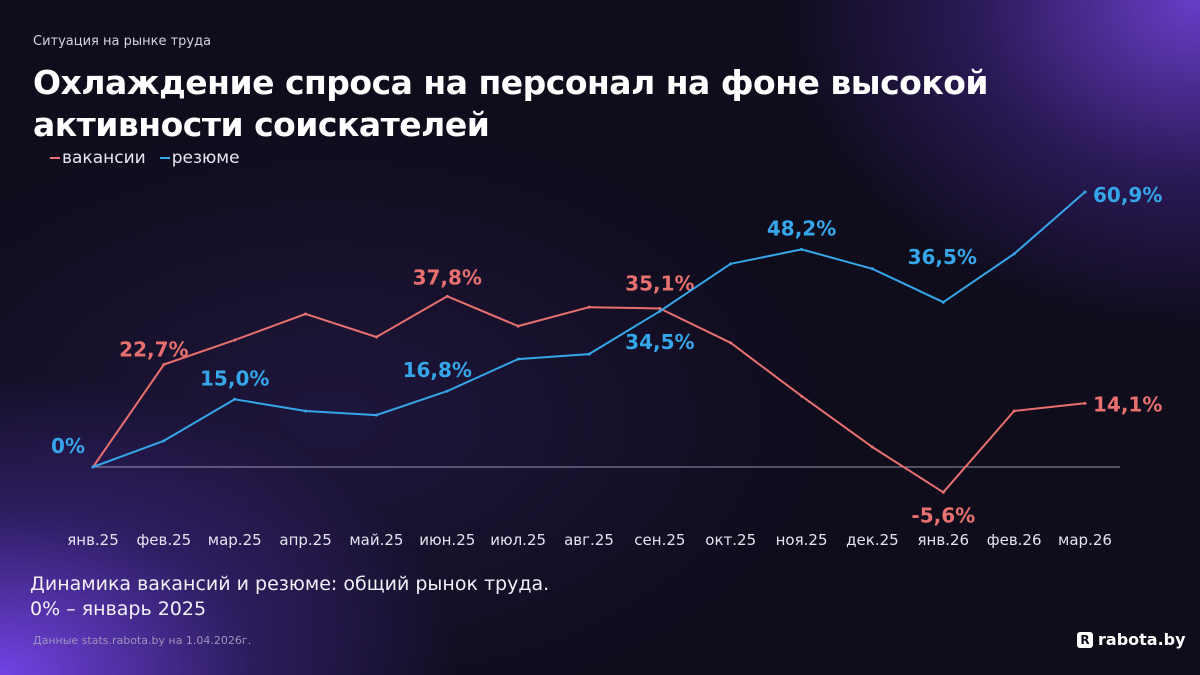 This screenshot has width=1200, height=675. I want to click on logo-text: rabota.by, so click(1142, 639).